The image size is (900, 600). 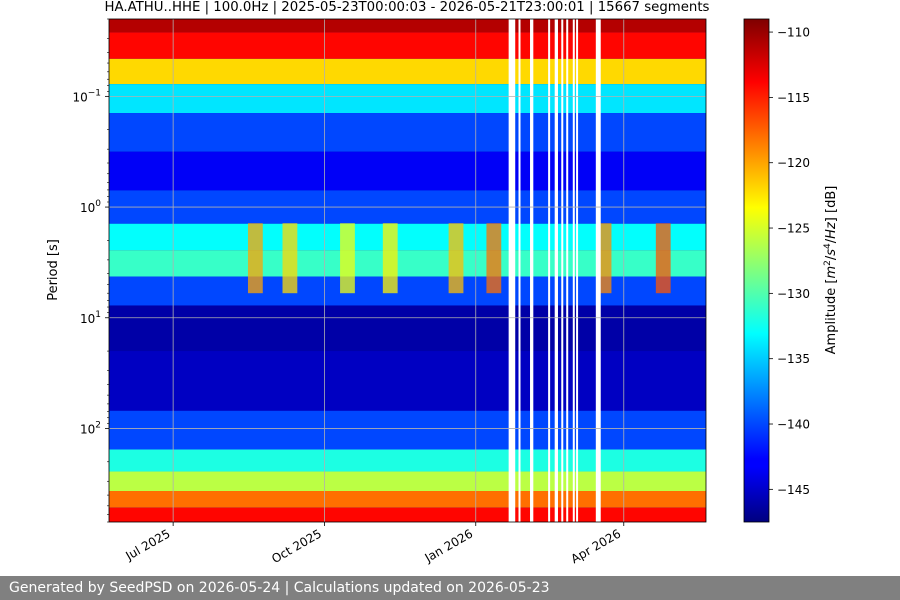 I want to click on colorbar-tick-label: −135, so click(x=793, y=359).